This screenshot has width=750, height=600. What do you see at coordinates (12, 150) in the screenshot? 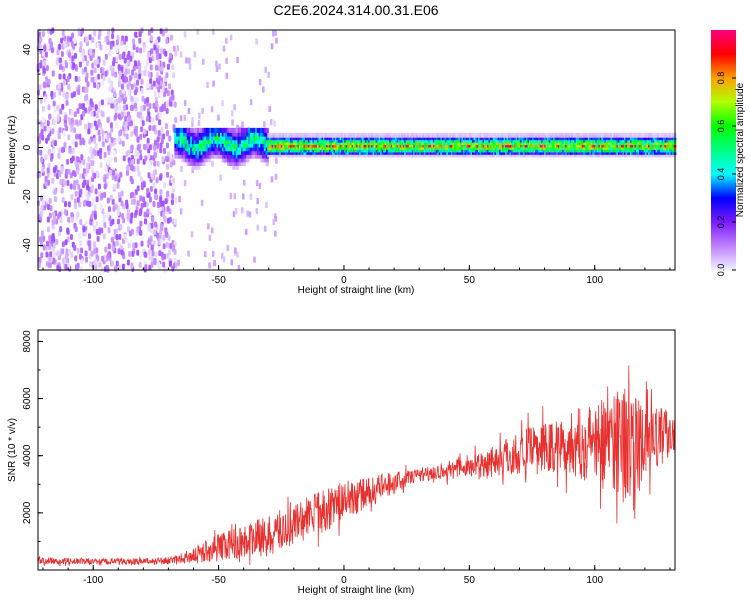
I see `spectrogram-y-label: Frequency (Hz)` at bounding box center [12, 150].